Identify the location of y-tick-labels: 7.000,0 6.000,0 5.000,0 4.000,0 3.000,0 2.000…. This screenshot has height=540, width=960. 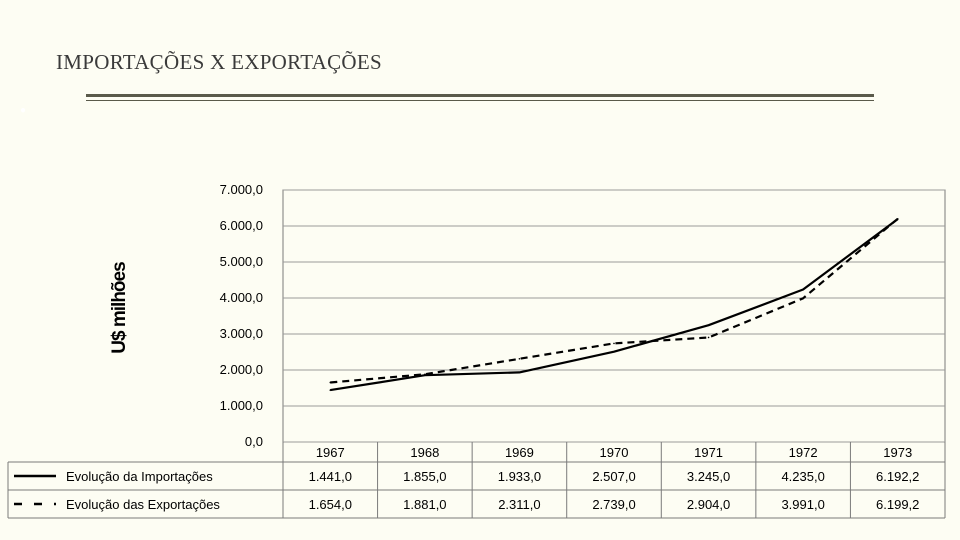
(241, 315).